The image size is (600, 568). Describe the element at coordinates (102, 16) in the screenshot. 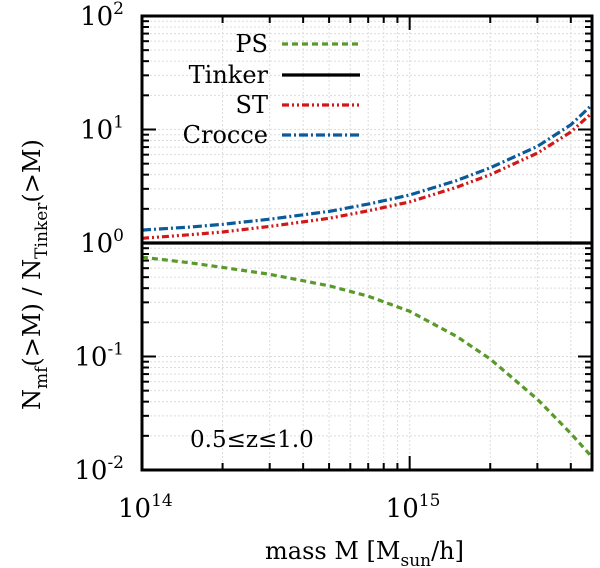

I see `y-tick-label-0: 10²` at that location.